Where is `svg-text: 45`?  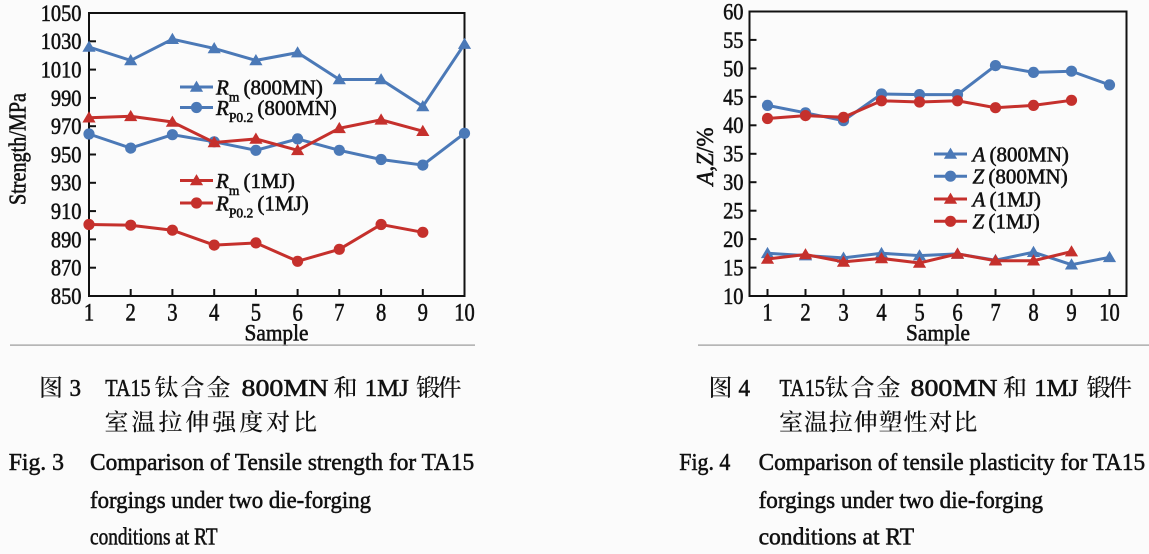 svg-text: 45 is located at coordinates (733, 97).